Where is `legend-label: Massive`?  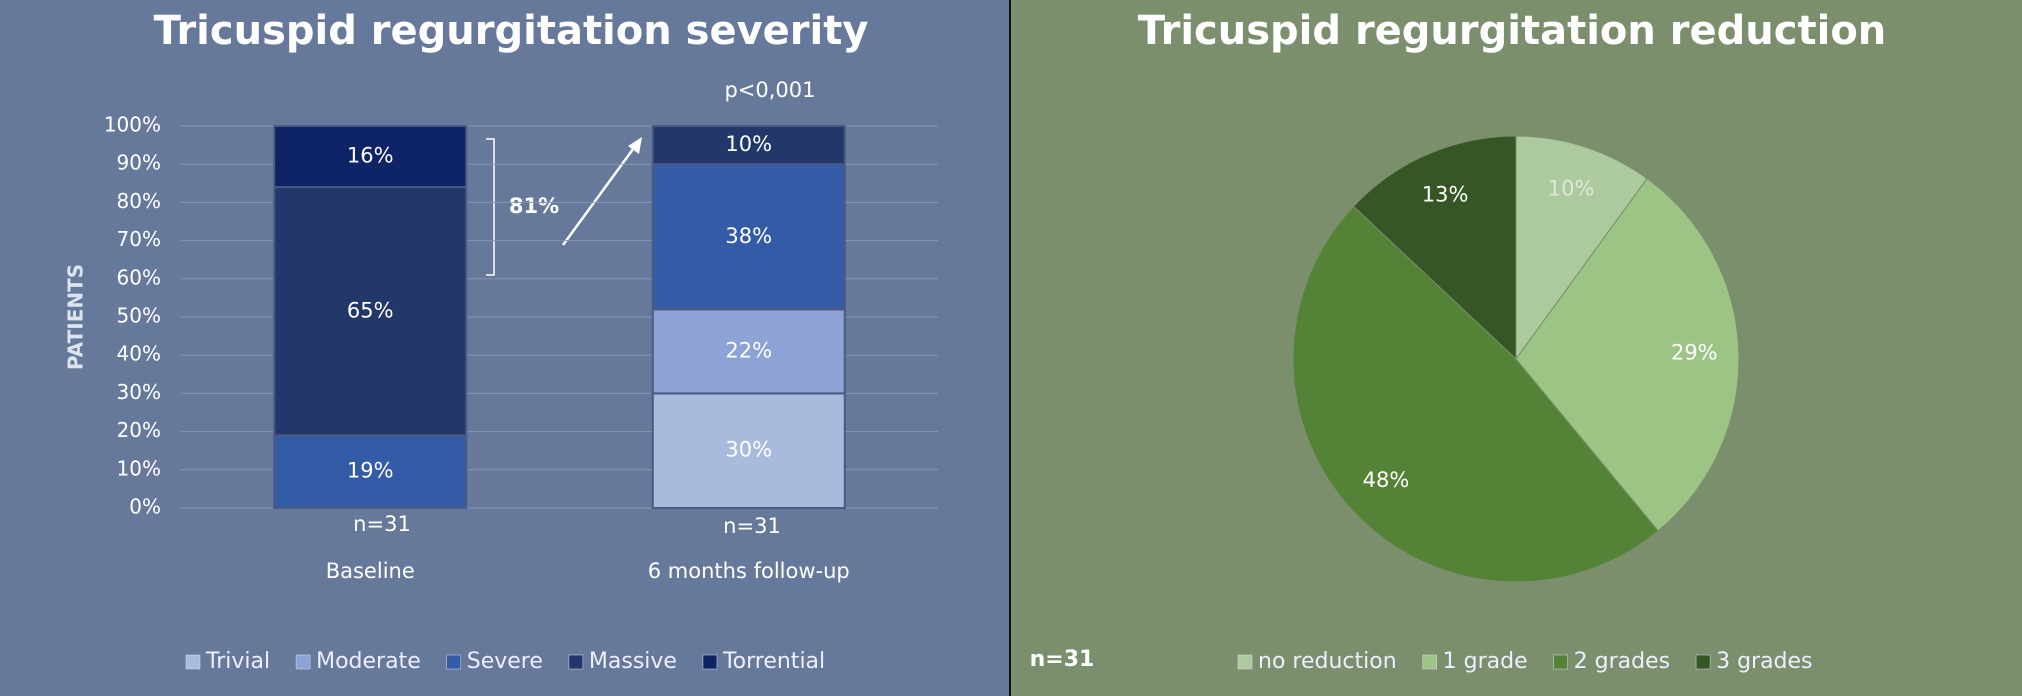
legend-label: Massive is located at coordinates (633, 661).